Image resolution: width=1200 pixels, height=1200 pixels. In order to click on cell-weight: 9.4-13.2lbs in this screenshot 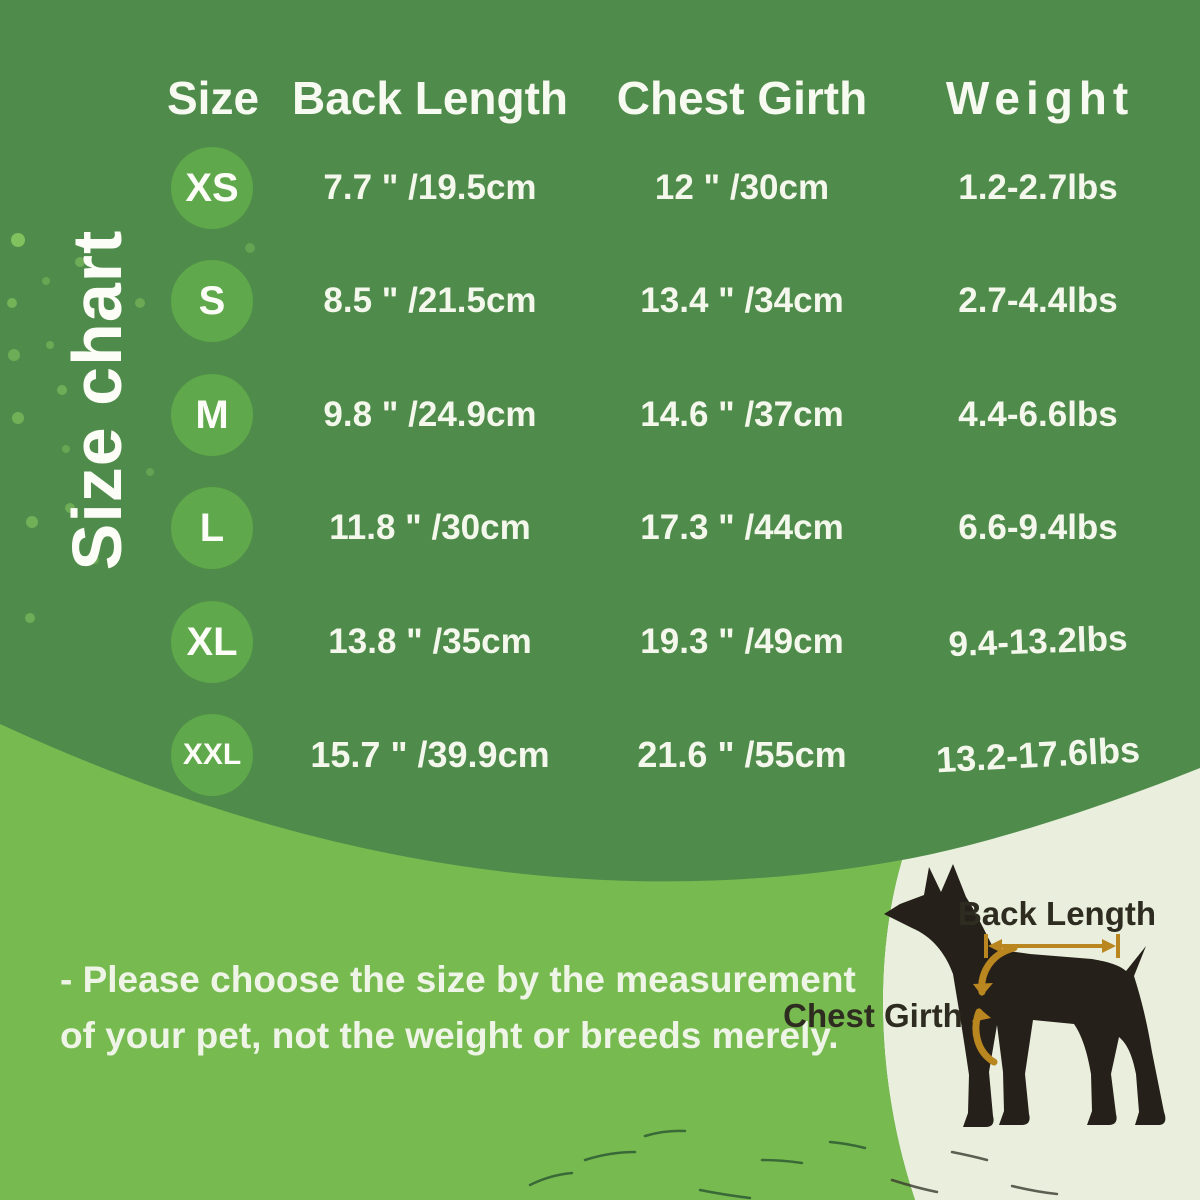, I will do `click(1038, 641)`.